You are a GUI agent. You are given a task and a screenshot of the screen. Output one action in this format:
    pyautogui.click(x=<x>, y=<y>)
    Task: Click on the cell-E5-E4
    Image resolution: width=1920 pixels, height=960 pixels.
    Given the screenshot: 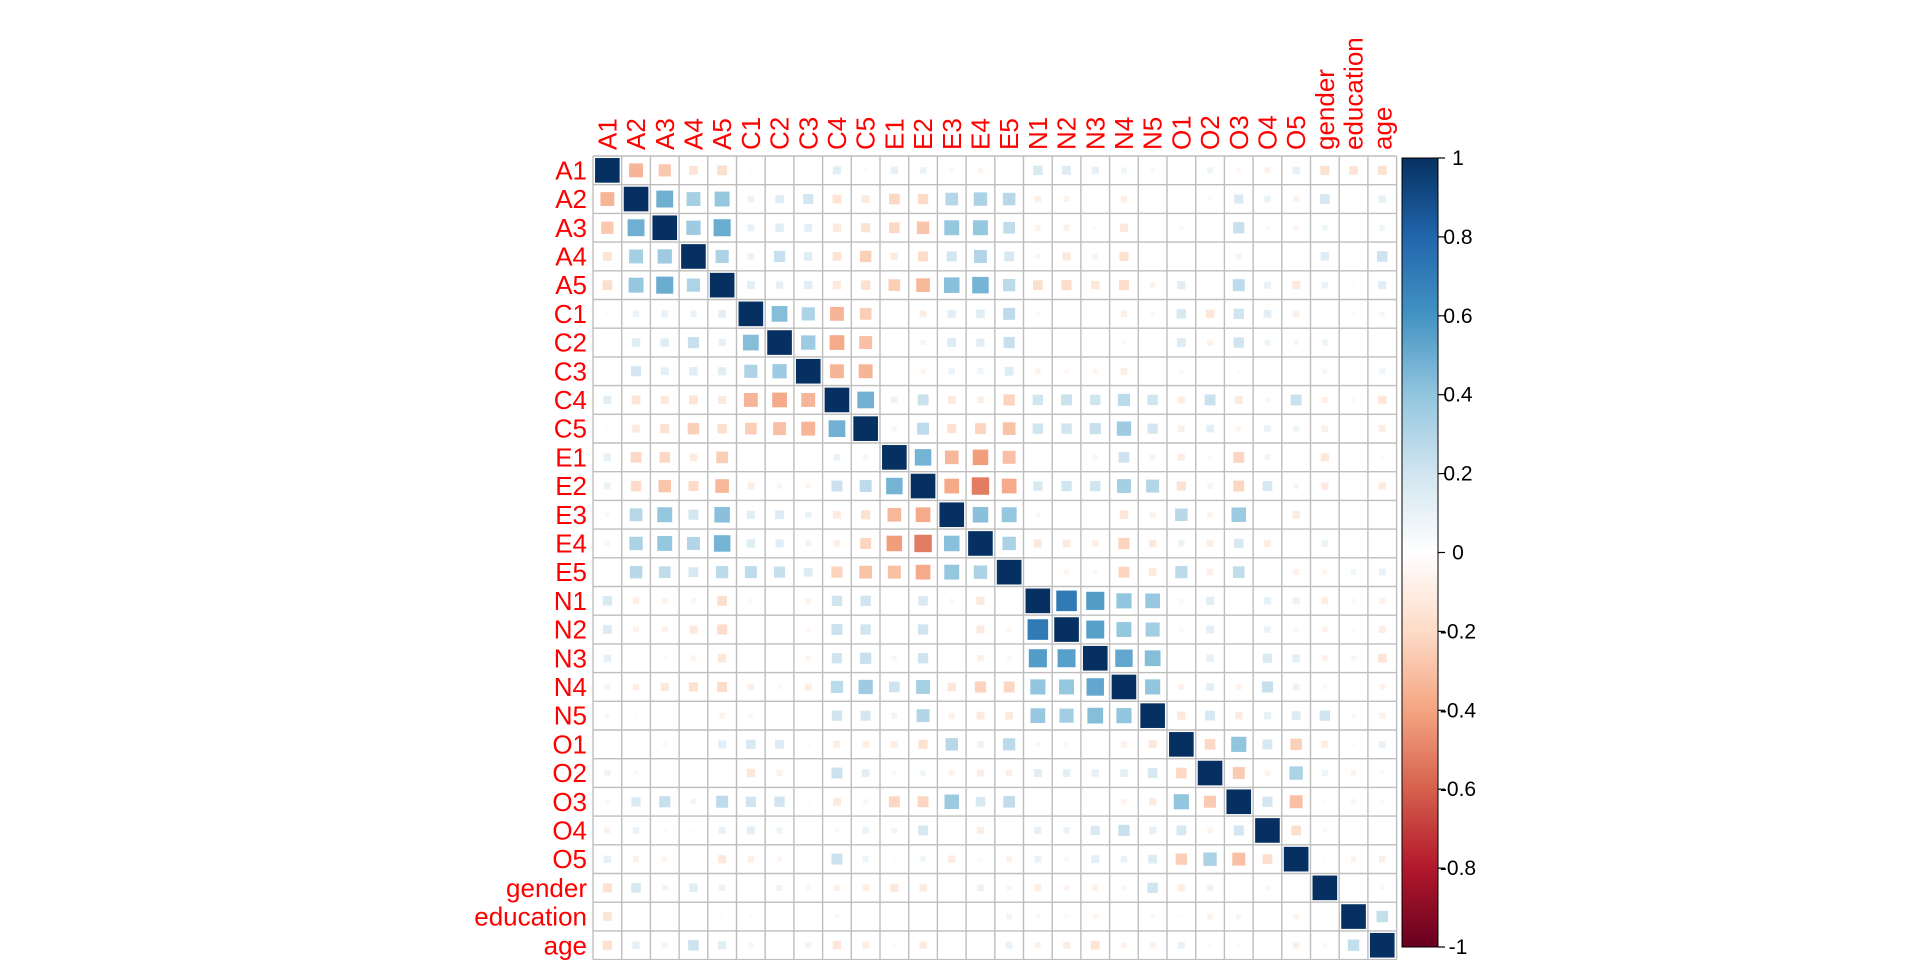 What is the action you would take?
    pyautogui.click(x=980, y=572)
    